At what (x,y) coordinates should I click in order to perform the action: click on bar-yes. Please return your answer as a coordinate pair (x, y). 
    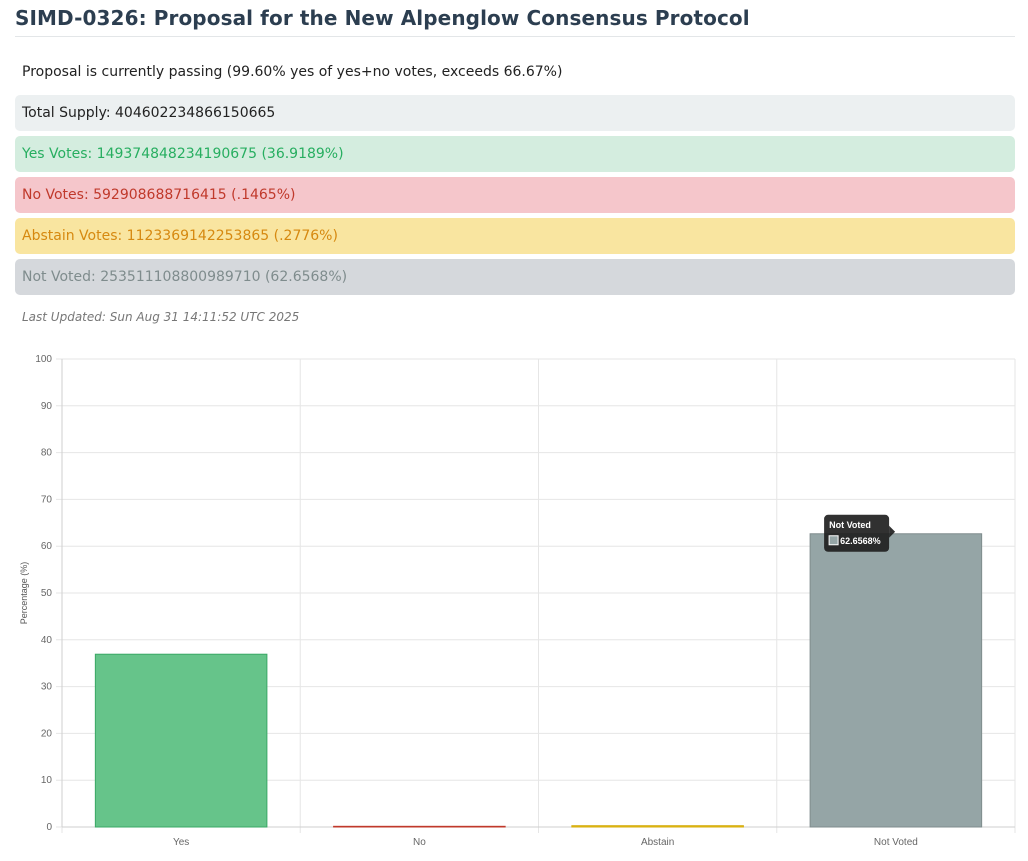
    Looking at the image, I should click on (181, 740).